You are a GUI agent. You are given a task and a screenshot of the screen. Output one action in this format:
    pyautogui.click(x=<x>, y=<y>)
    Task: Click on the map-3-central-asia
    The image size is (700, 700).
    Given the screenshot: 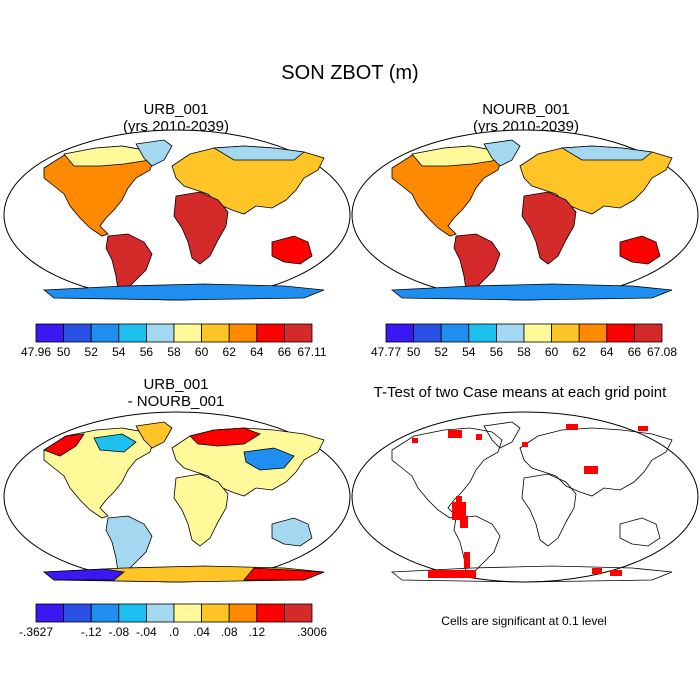 What is the action you would take?
    pyautogui.click(x=269, y=459)
    